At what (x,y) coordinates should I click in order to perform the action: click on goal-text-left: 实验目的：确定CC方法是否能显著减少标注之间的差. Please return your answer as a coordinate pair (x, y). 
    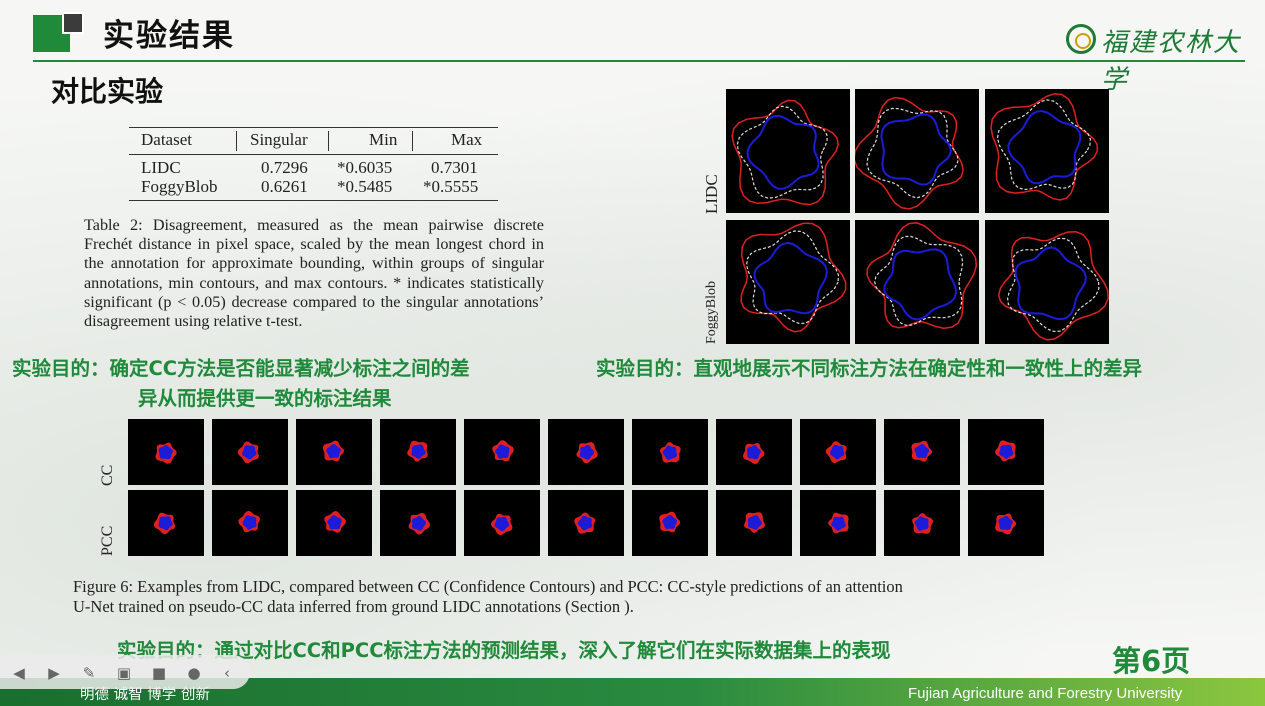
    Looking at the image, I should click on (241, 368).